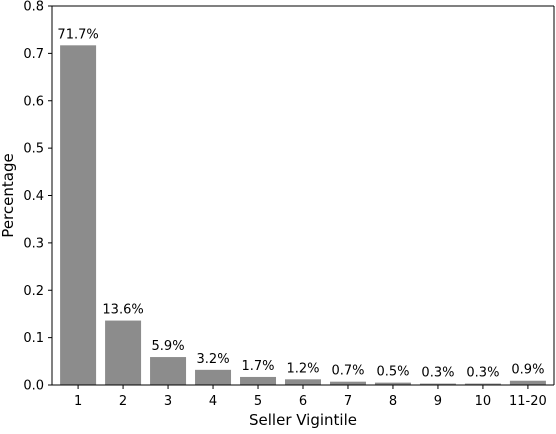 This screenshot has height=434, width=556. What do you see at coordinates (393, 401) in the screenshot?
I see `x-tick-label: 8` at bounding box center [393, 401].